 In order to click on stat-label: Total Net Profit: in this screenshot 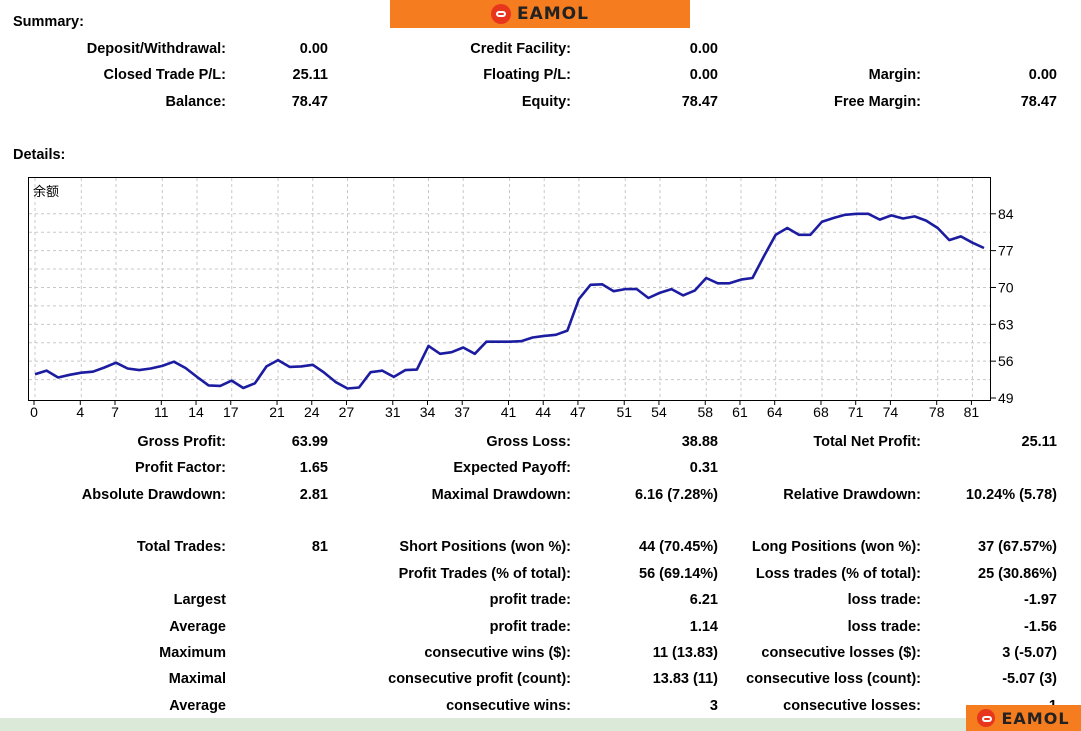, I will do `click(867, 442)`.